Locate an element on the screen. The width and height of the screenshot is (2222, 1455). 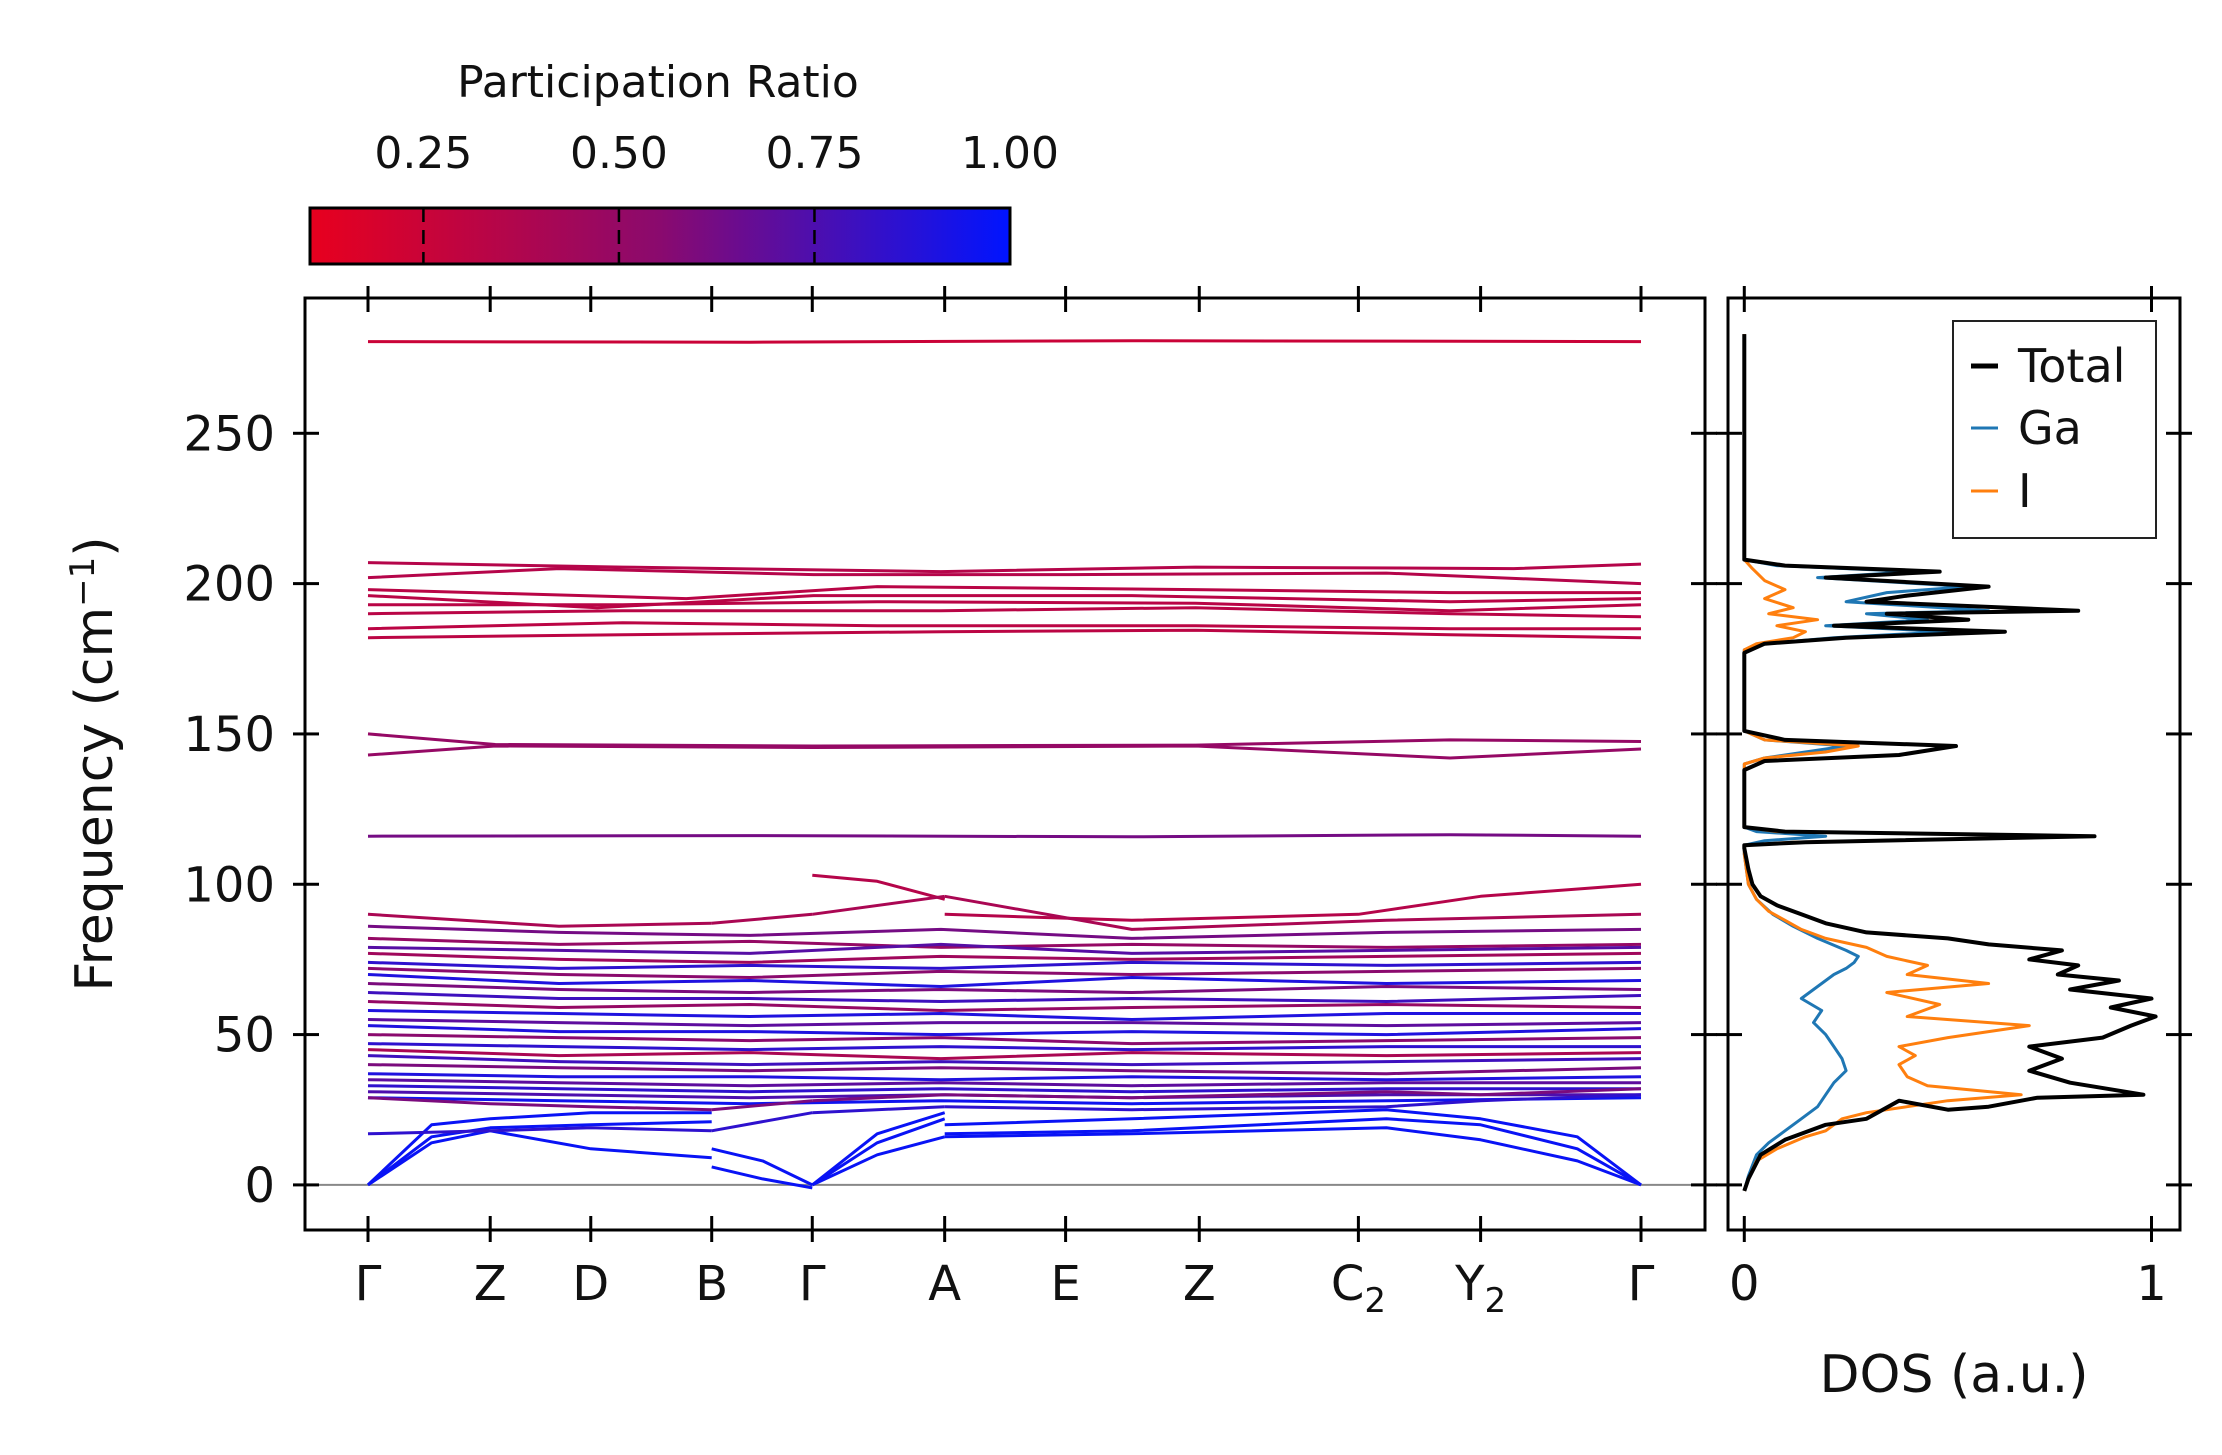
y-tick-label: 50 is located at coordinates (244, 1036).